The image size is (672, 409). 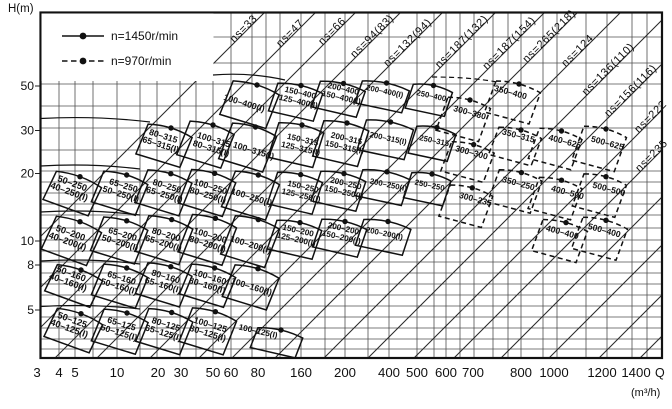 I want to click on svg-text: (m³/h), so click(x=645, y=393).